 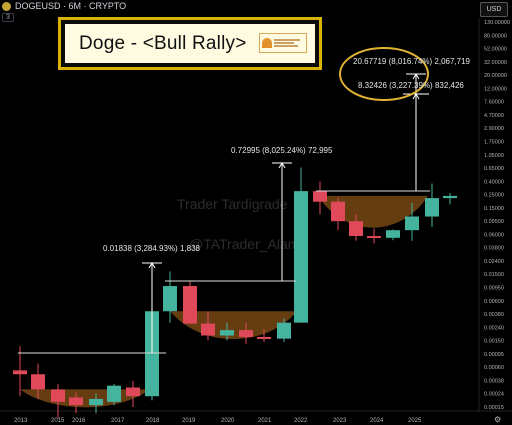 What do you see at coordinates (6, 6) in the screenshot?
I see `doge-coin-icon` at bounding box center [6, 6].